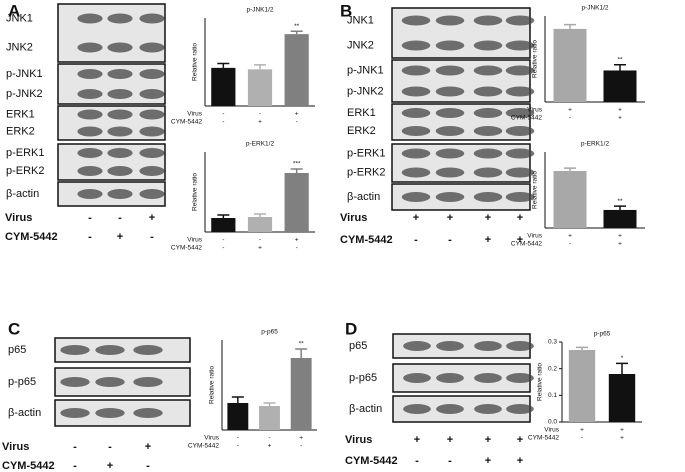 This screenshot has height=472, width=685. I want to click on band-label: p-JNK2, so click(365, 91).